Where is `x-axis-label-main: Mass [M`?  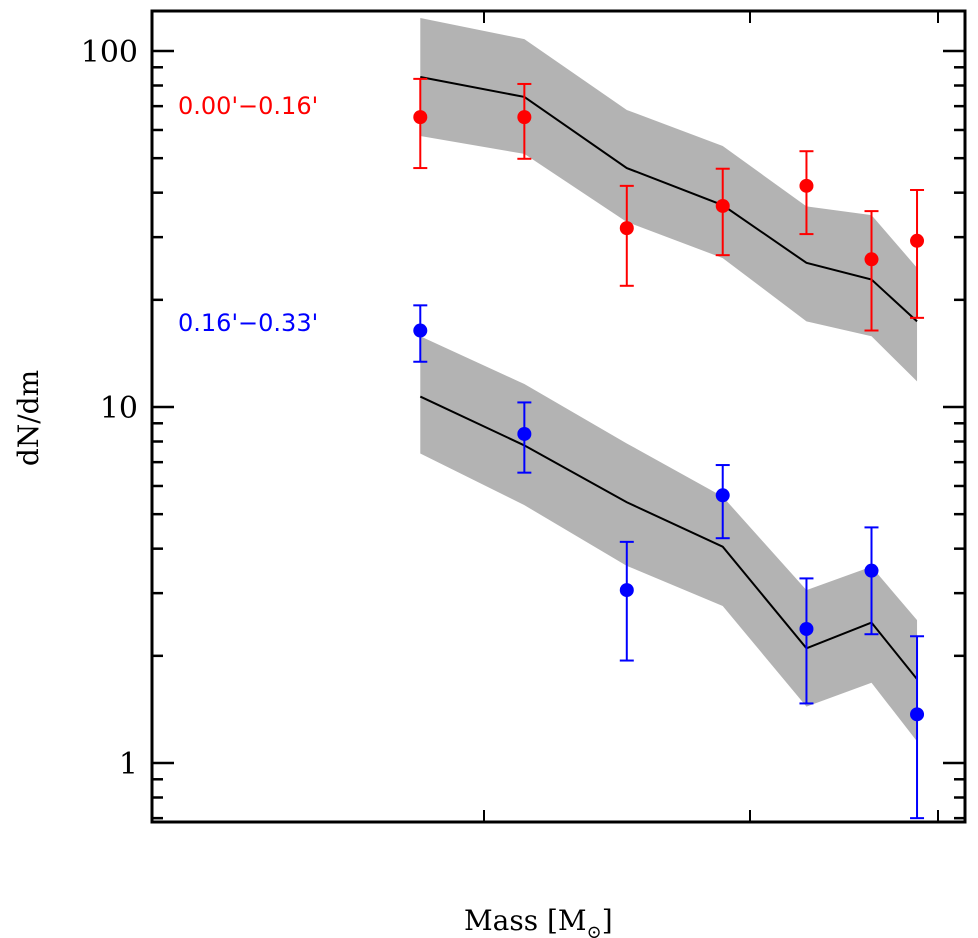 x-axis-label-main: Mass [M is located at coordinates (525, 920).